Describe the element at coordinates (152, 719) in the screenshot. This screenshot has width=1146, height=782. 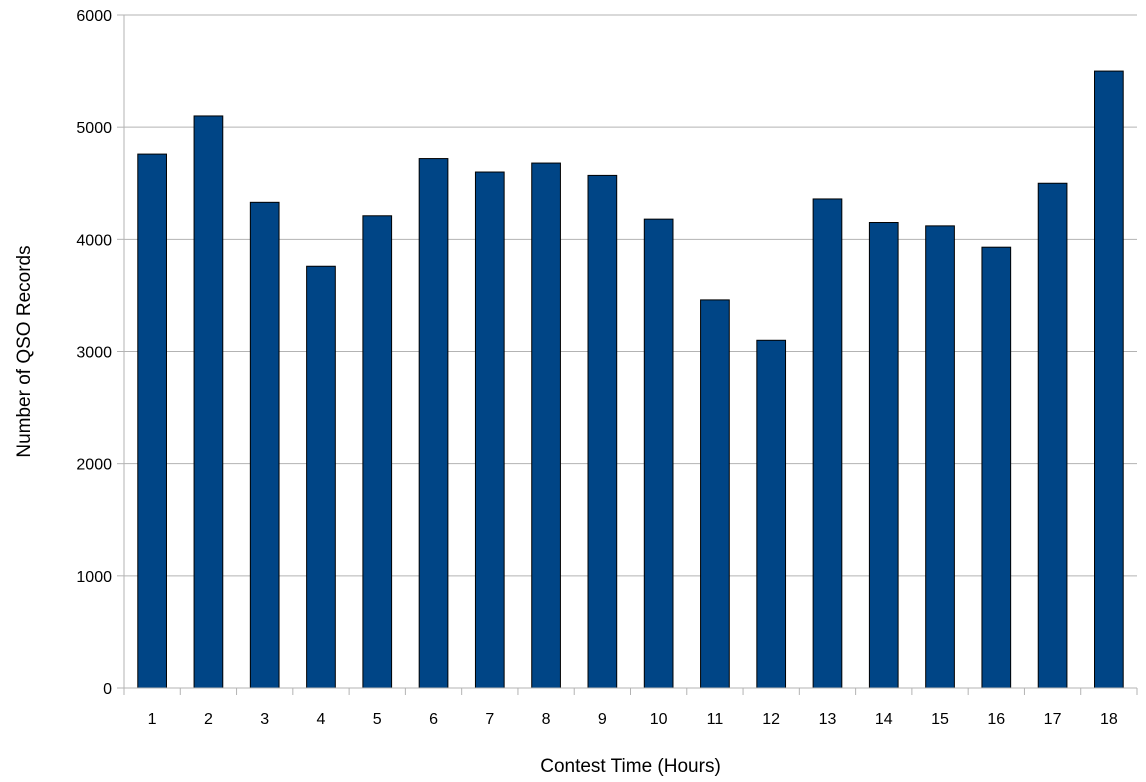
I see `x-tick-label: 1` at that location.